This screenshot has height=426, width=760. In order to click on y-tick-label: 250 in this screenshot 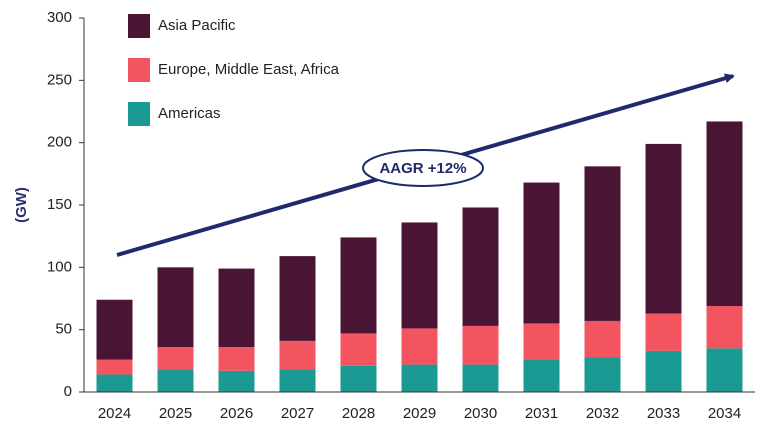, I will do `click(59, 79)`.